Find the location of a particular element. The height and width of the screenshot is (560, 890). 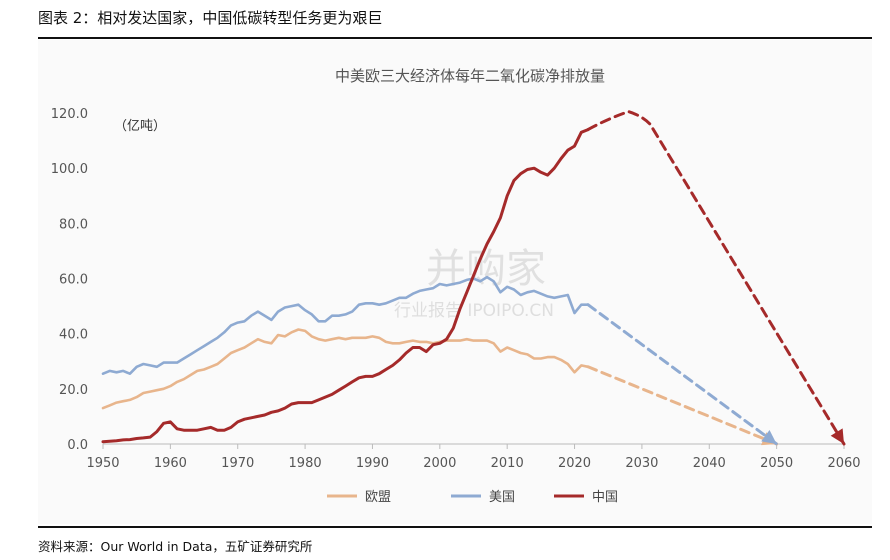

top-rule is located at coordinates (455, 38).